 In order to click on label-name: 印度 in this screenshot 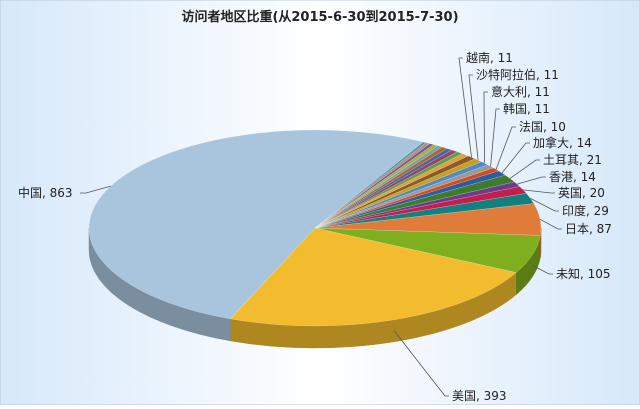, I will do `click(574, 210)`.